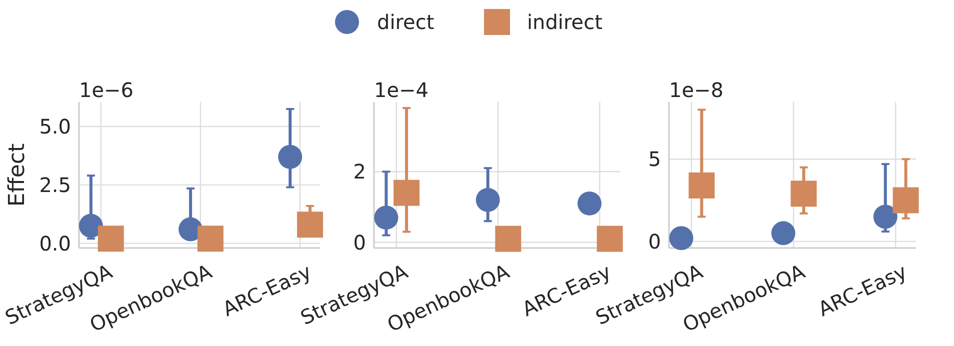 This screenshot has height=346, width=954. I want to click on text: 1e−6, so click(106, 90).